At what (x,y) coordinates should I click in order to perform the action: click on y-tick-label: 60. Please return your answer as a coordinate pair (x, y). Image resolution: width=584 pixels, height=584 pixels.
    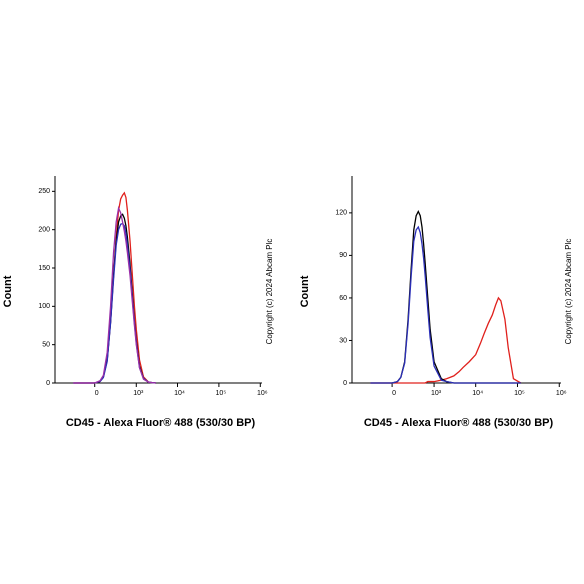
    Looking at the image, I should click on (343, 298).